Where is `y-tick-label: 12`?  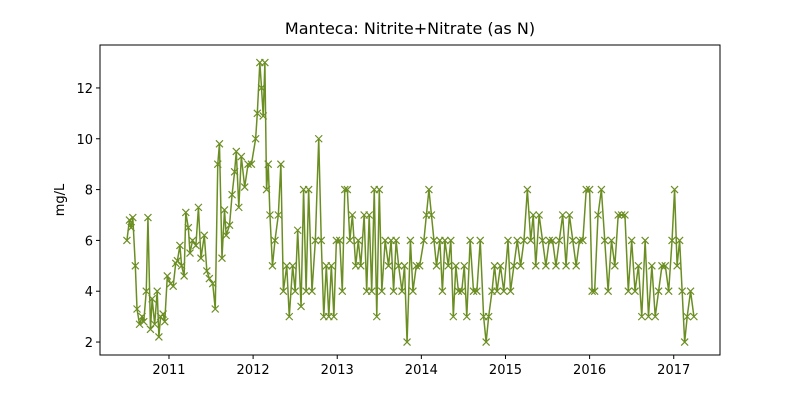
y-tick-label: 12 is located at coordinates (84, 89).